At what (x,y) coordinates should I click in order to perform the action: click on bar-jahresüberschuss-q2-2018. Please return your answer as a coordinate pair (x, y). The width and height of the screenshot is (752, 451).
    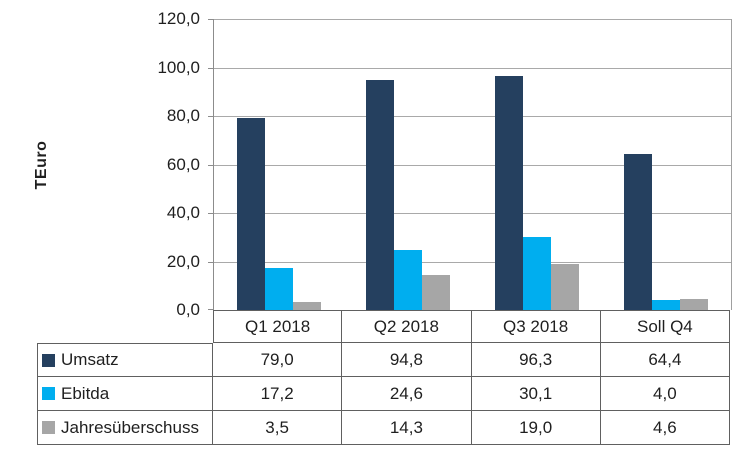
    Looking at the image, I should click on (436, 292).